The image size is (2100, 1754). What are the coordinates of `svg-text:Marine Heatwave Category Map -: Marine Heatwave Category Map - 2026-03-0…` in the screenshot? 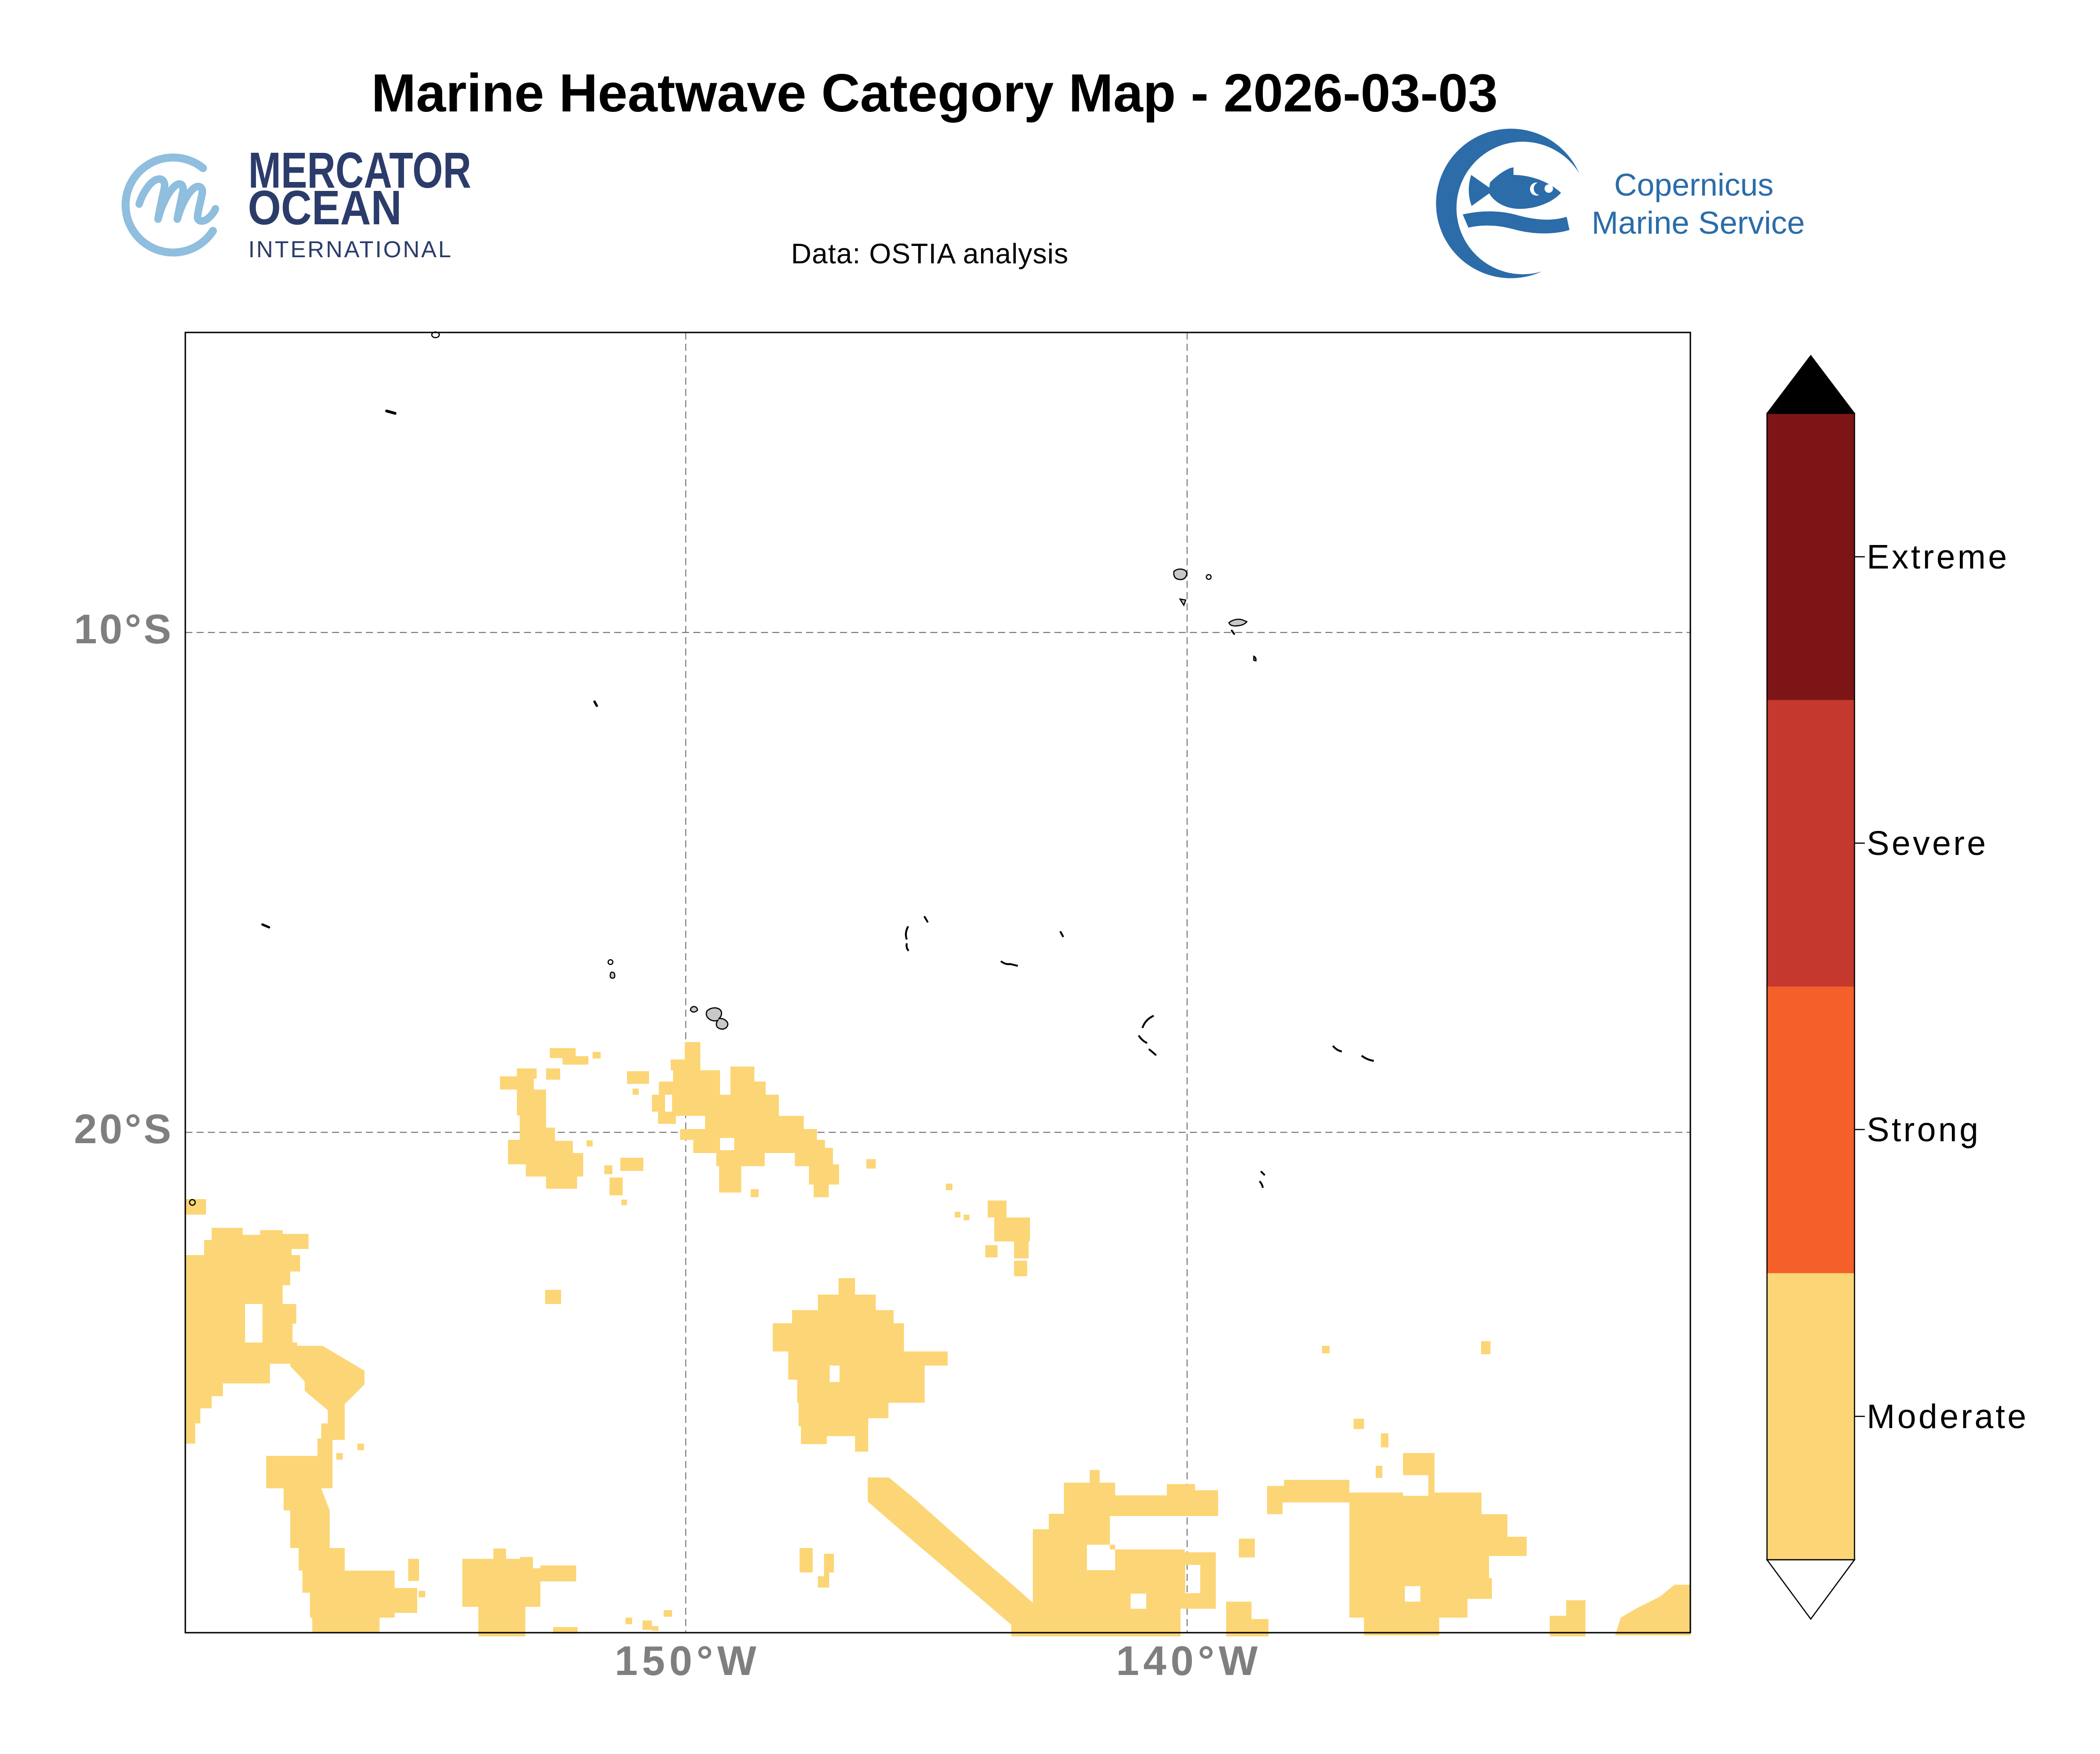 It's located at (934, 93).